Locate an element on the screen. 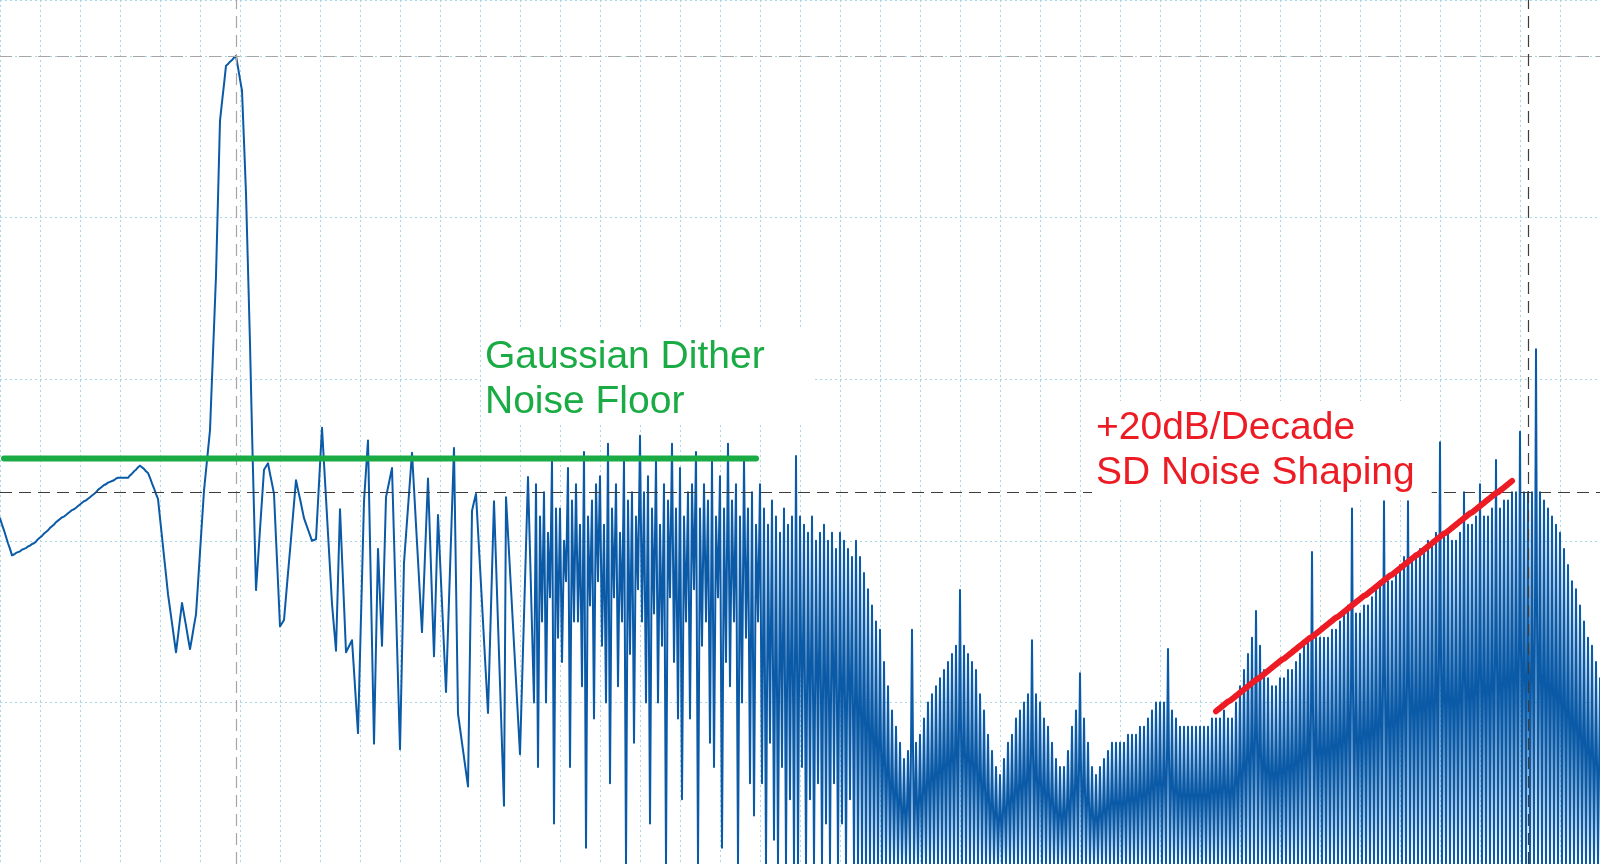 This screenshot has height=864, width=1600. series-label: Gaussian Dither Noise Floor is located at coordinates (625, 377).